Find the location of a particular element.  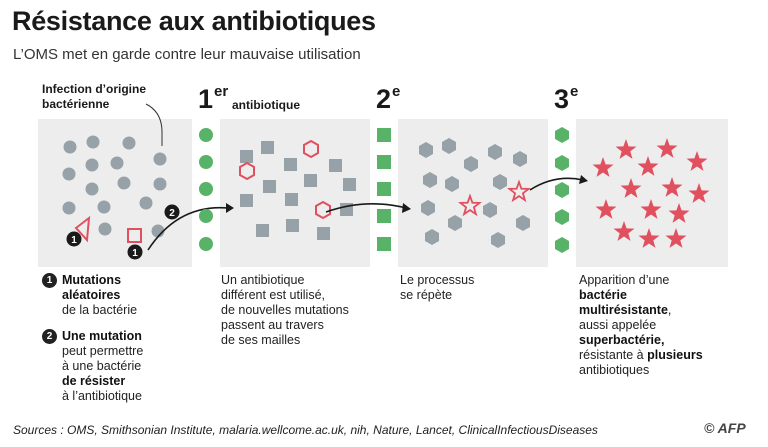

note-mutations: 1 Mutations aléatoires de la bactérie is located at coordinates (89, 295).